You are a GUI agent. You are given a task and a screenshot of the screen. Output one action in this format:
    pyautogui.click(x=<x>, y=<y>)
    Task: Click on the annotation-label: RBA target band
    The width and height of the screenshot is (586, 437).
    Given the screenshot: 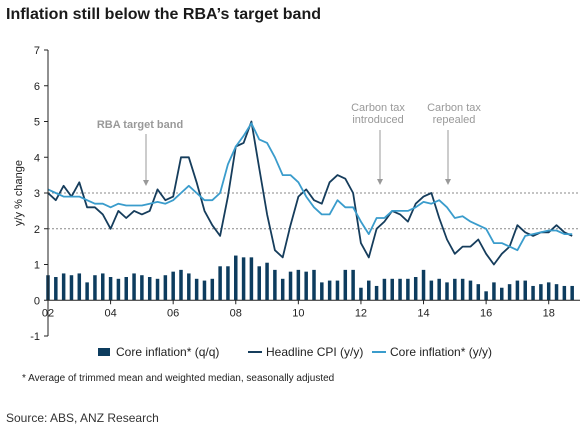 What is the action you would take?
    pyautogui.click(x=140, y=125)
    